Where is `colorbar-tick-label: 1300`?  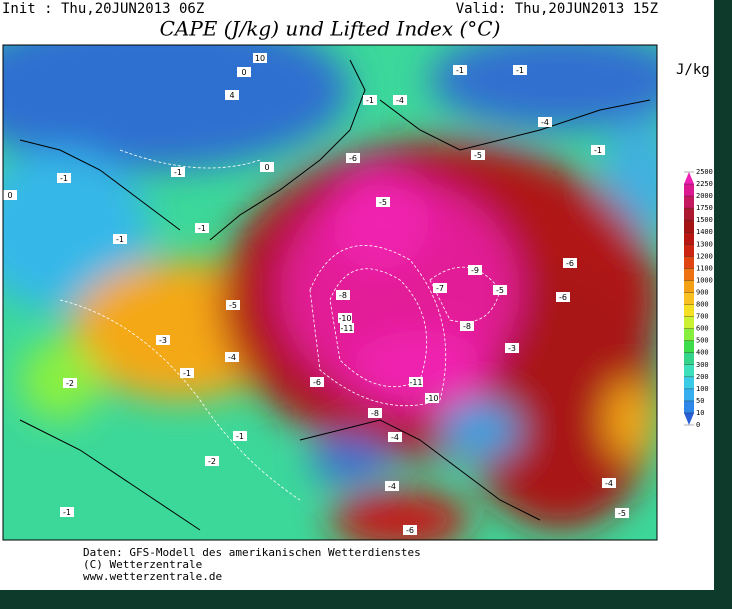
colorbar-tick-label: 1300 is located at coordinates (704, 244).